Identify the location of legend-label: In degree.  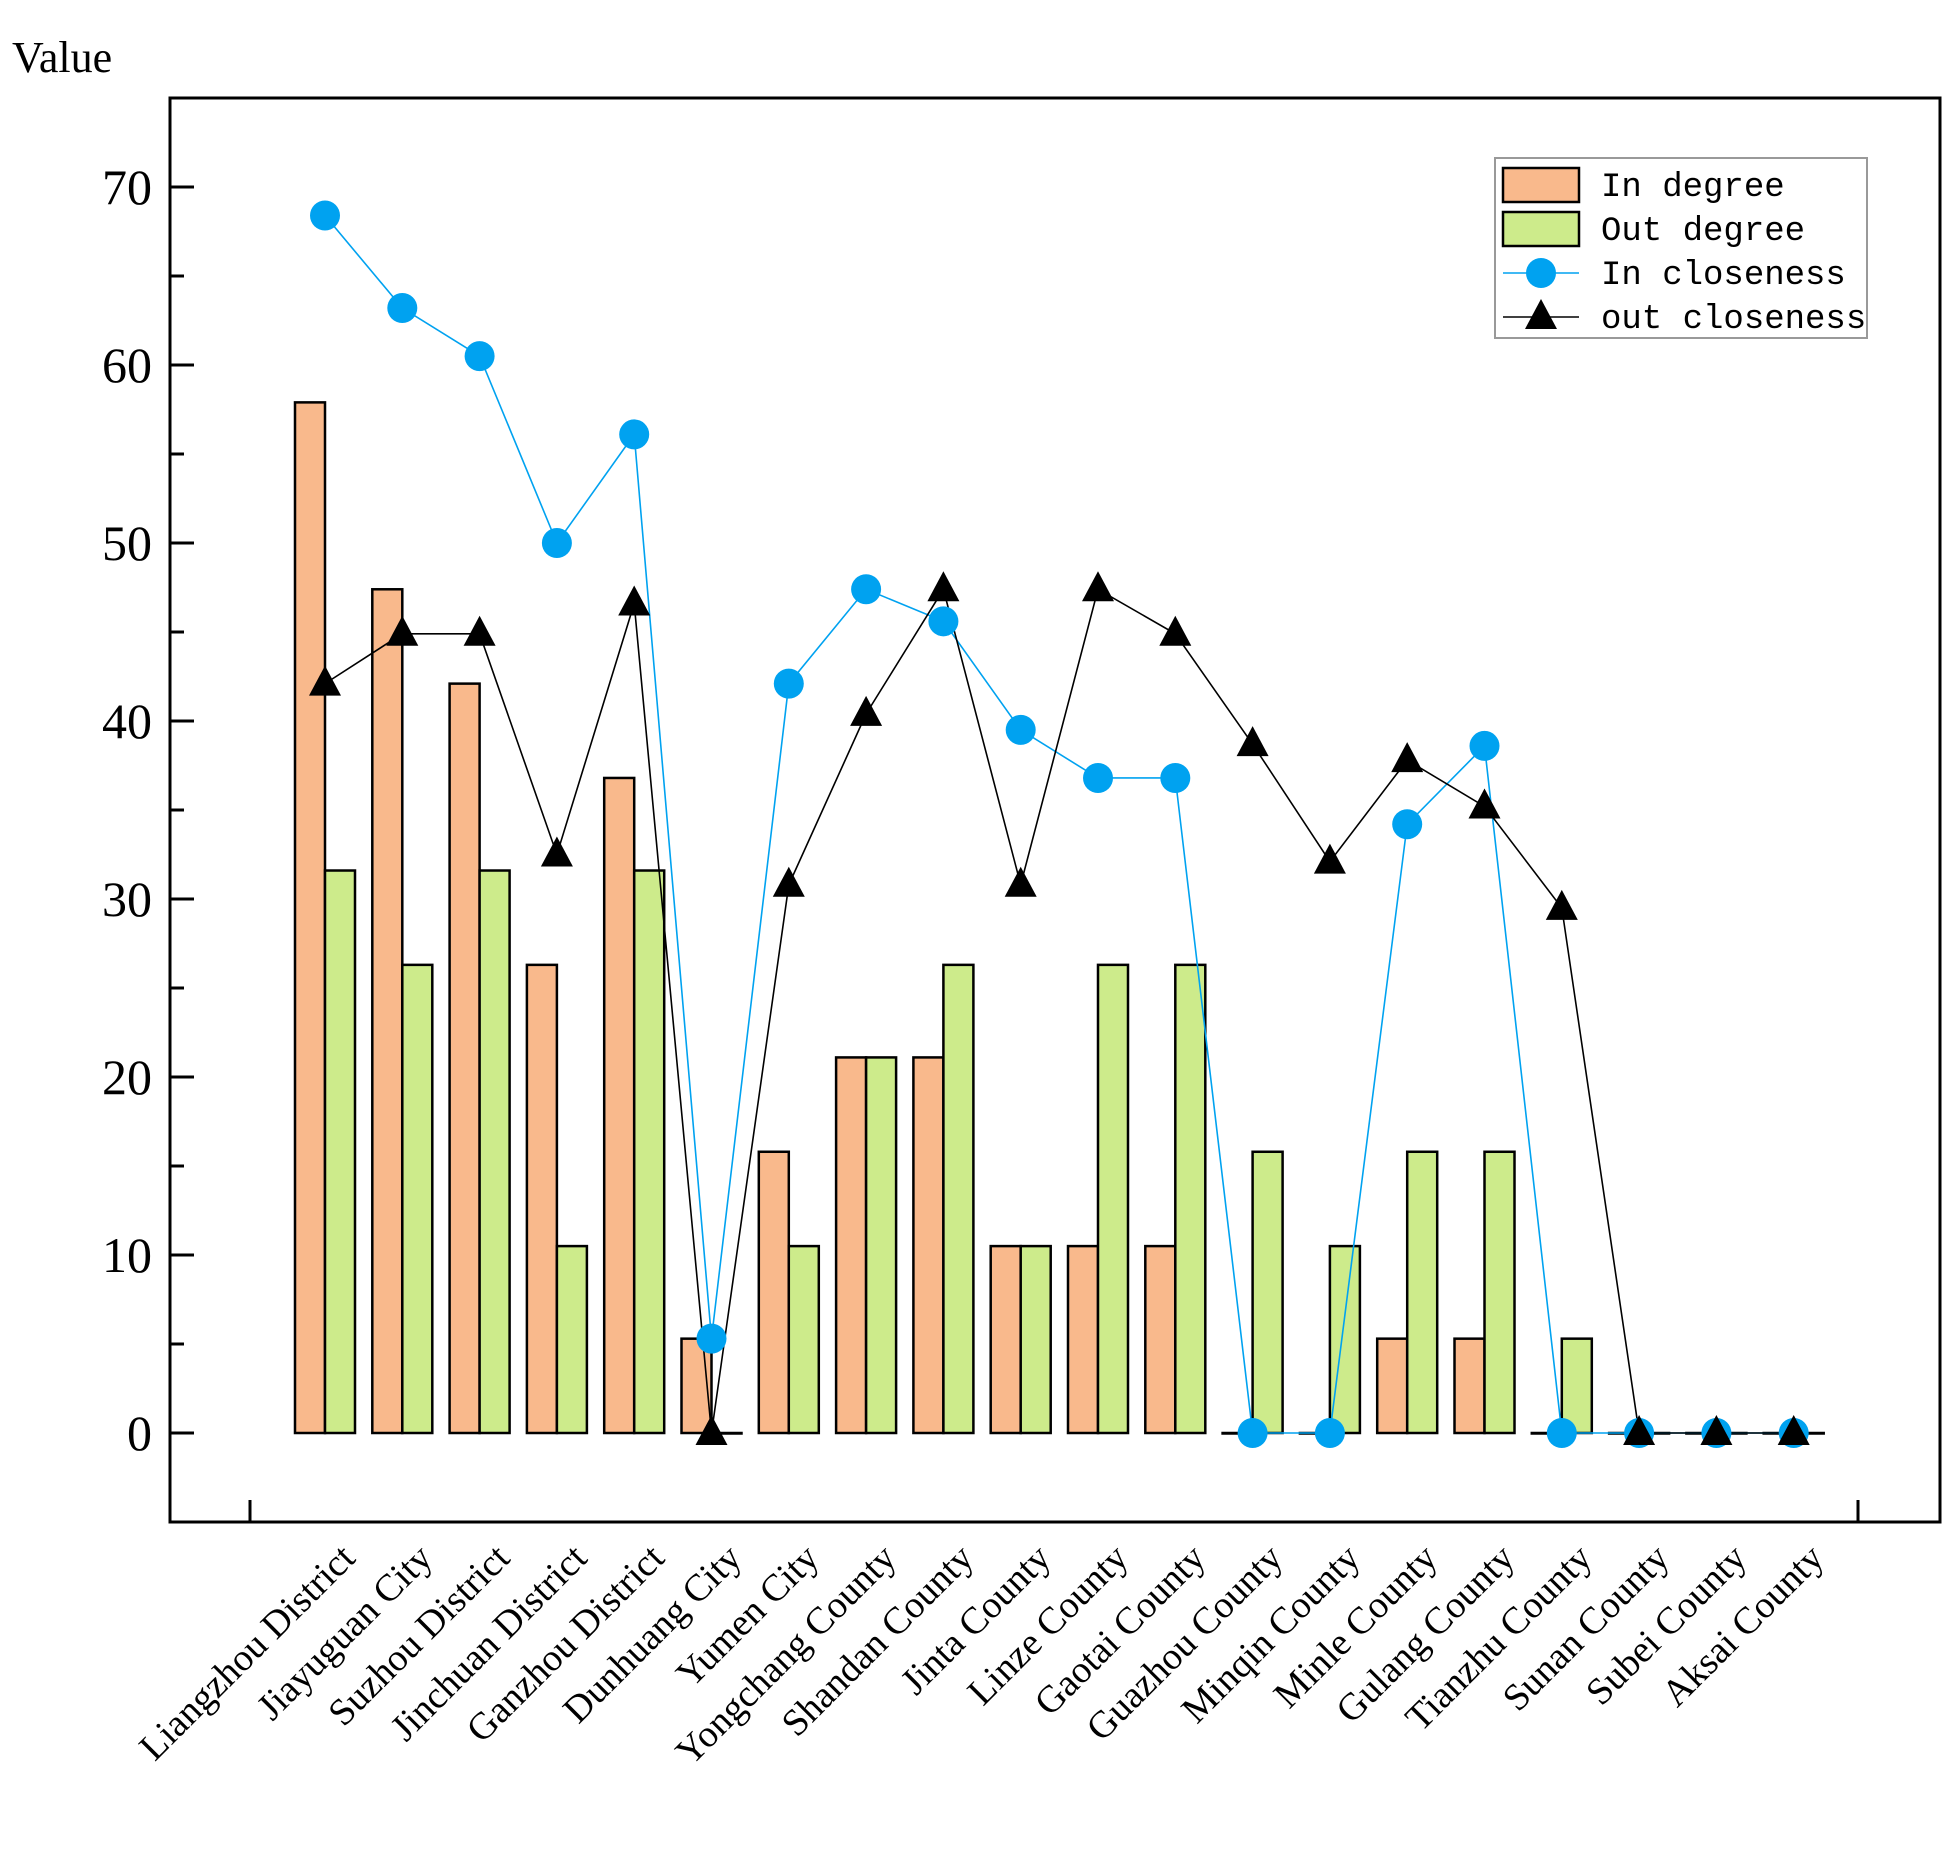
(1693, 188).